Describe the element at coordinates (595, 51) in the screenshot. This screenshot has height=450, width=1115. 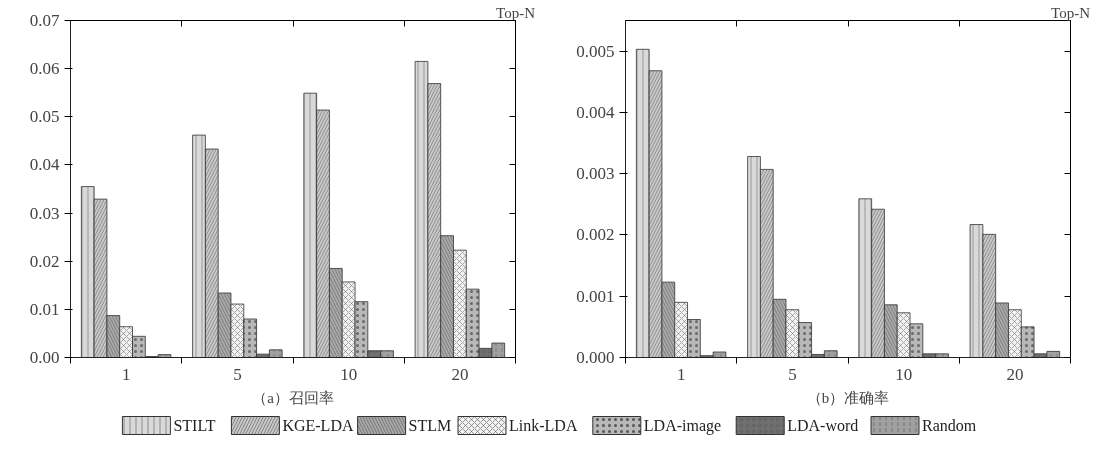
I see `y-tick-label: 0.005` at that location.